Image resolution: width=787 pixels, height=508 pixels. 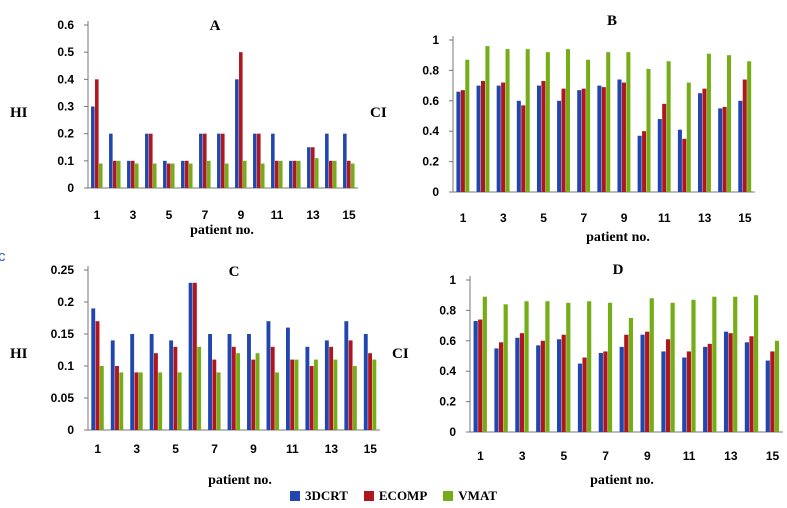 I want to click on panel-b-x-tick-label: 5, so click(x=543, y=218).